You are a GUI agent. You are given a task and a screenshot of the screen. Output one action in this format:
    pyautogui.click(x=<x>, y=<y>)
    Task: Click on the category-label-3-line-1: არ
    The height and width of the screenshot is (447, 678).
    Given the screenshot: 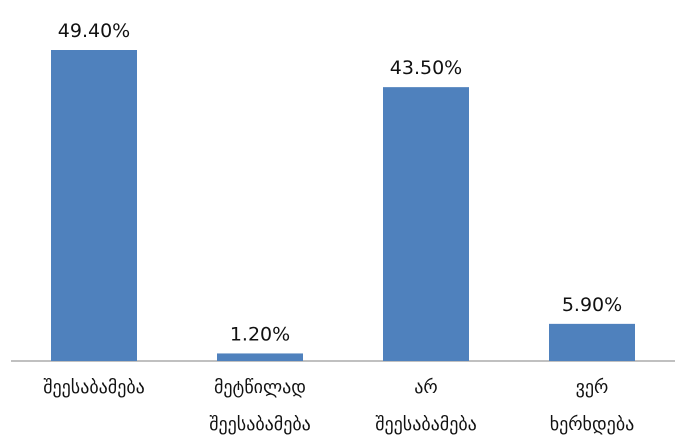 What is the action you would take?
    pyautogui.click(x=425, y=387)
    